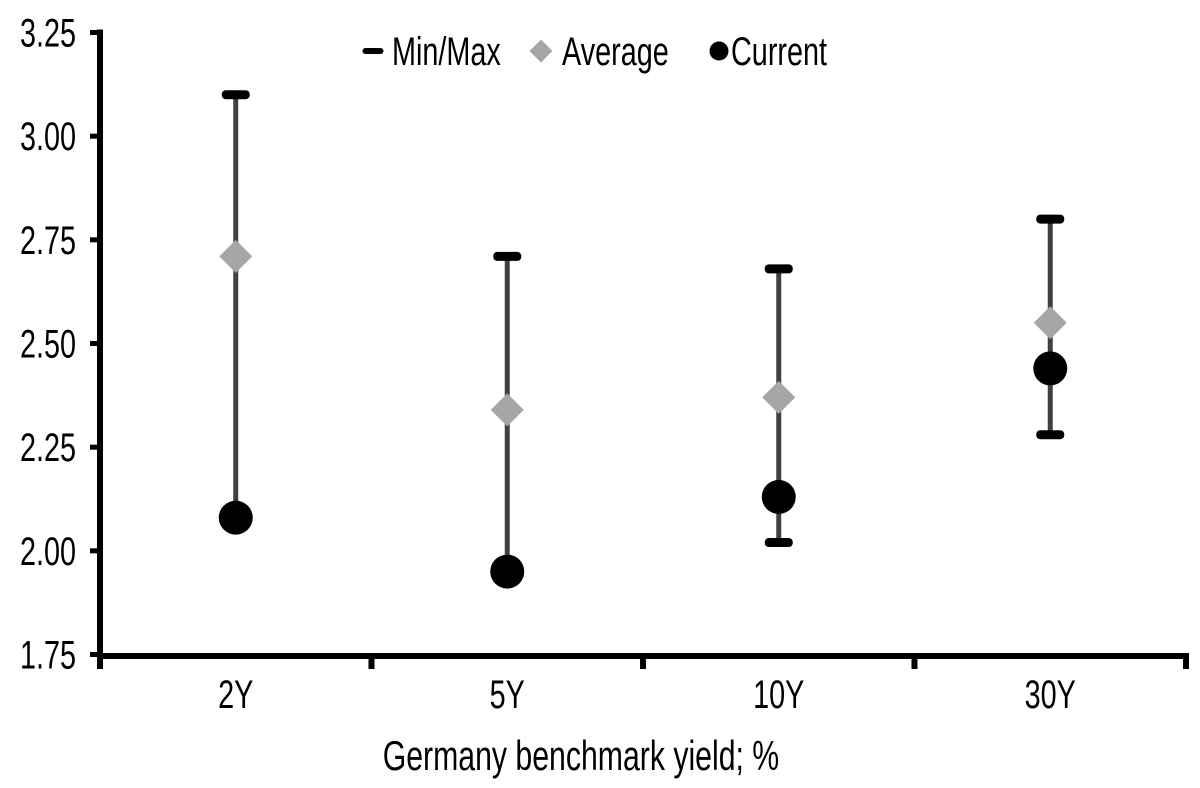  What do you see at coordinates (541, 51) in the screenshot?
I see `legend-average-diamond-icon` at bounding box center [541, 51].